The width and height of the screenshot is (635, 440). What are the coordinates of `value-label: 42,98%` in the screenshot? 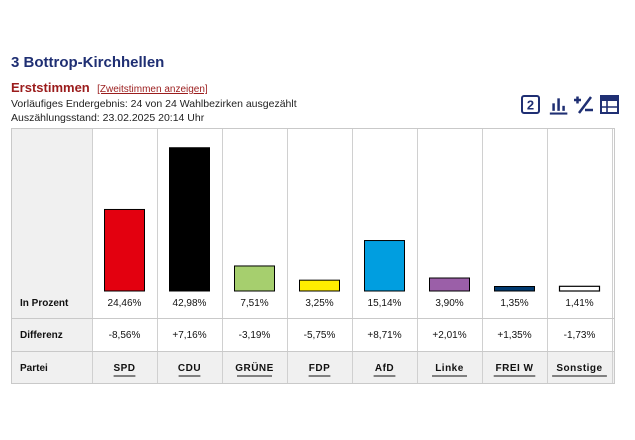 It's located at (190, 303).